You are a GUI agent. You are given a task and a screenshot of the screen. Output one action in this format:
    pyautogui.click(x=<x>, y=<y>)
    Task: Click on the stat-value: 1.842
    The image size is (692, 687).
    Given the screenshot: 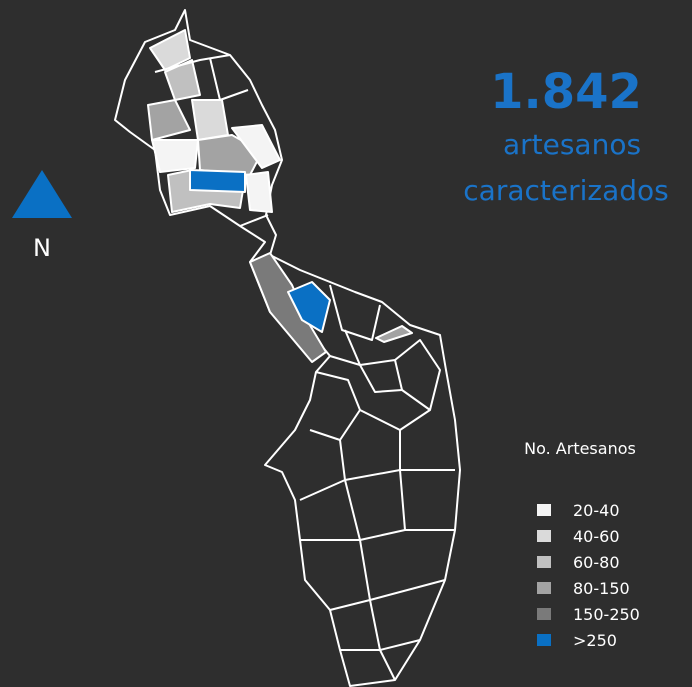 What is the action you would take?
    pyautogui.click(x=566, y=92)
    